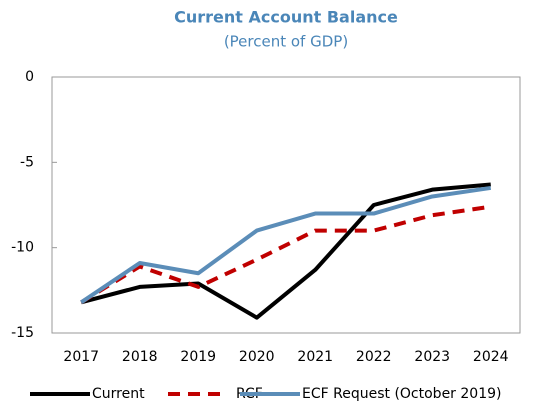 This screenshot has width=546, height=405. Describe the element at coordinates (432, 357) in the screenshot. I see `x-tick-label: 2023` at that location.